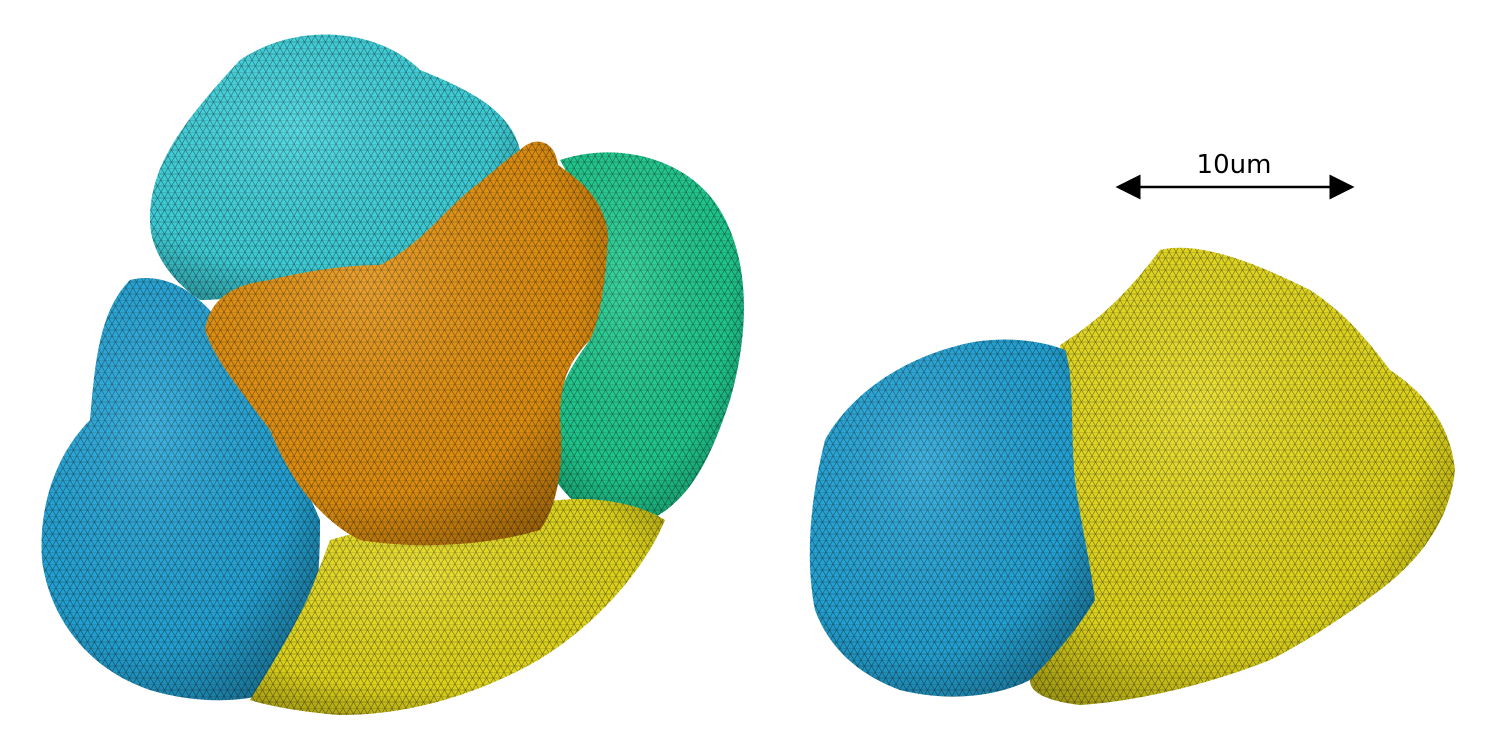 This screenshot has height=740, width=1496. Describe the element at coordinates (457, 607) in the screenshot. I see `left-yellow-cell` at that location.